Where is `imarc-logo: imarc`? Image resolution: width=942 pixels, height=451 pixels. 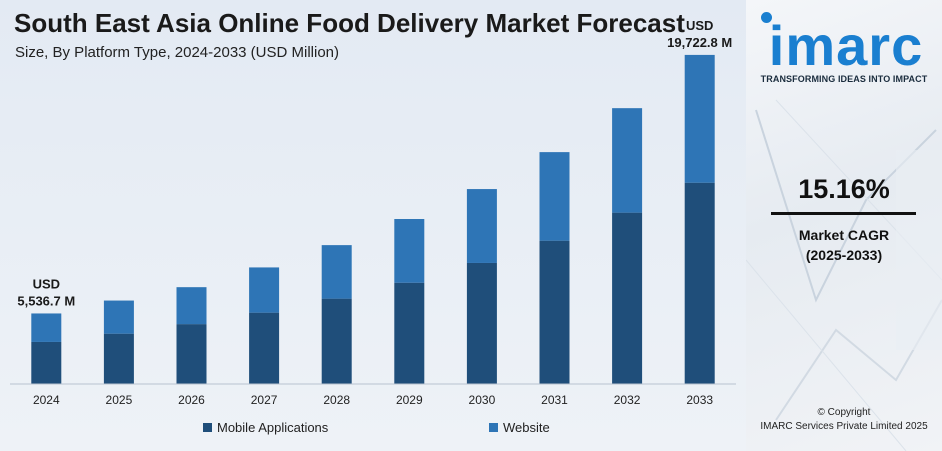 imarc-logo: imarc is located at coordinates (846, 45).